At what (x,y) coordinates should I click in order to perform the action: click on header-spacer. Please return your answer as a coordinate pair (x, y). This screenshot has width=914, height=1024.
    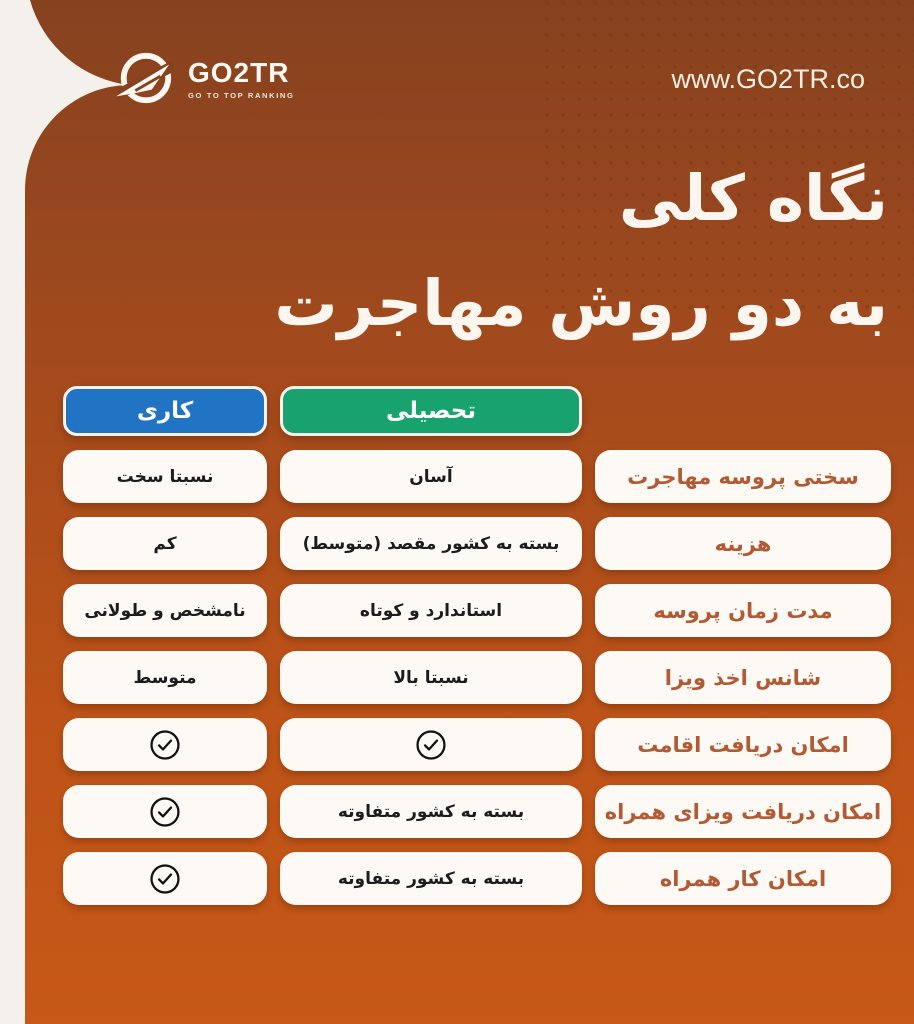
    Looking at the image, I should click on (743, 411).